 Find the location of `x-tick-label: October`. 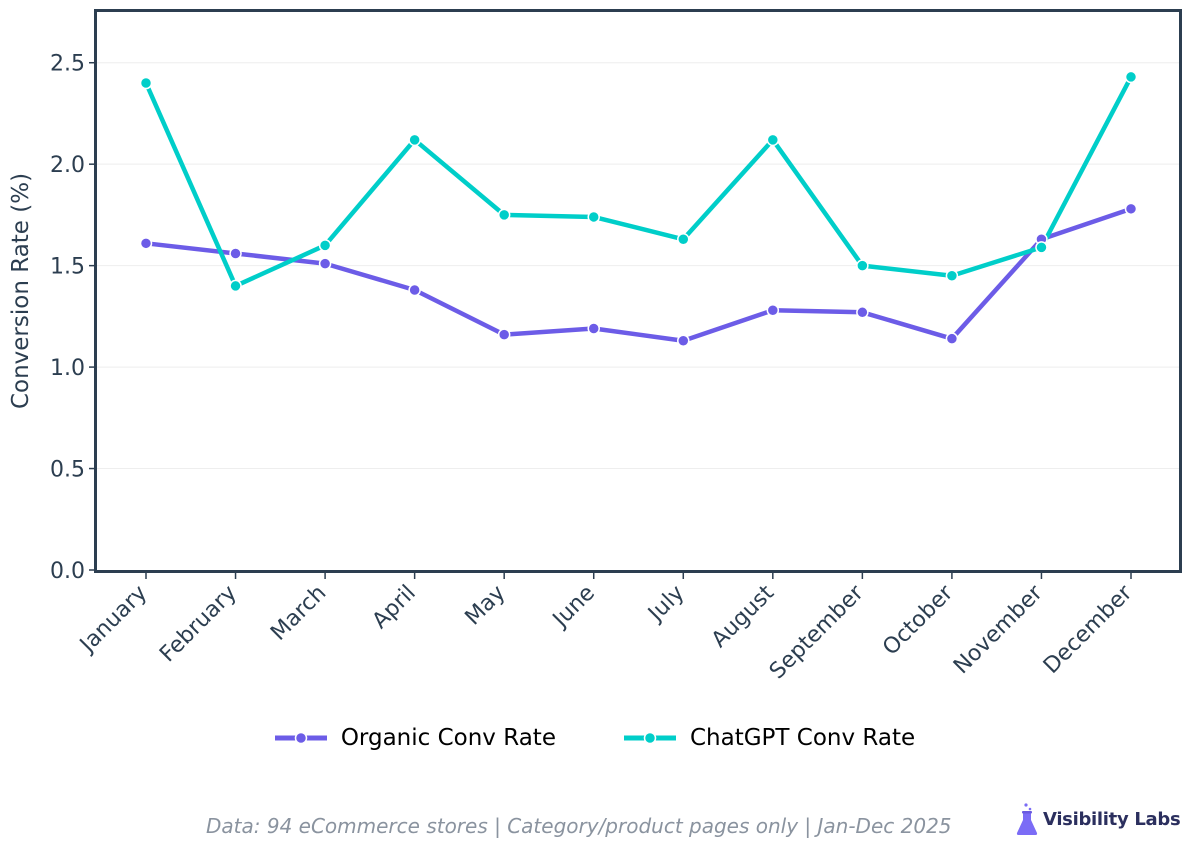

x-tick-label: October is located at coordinates (918, 620).